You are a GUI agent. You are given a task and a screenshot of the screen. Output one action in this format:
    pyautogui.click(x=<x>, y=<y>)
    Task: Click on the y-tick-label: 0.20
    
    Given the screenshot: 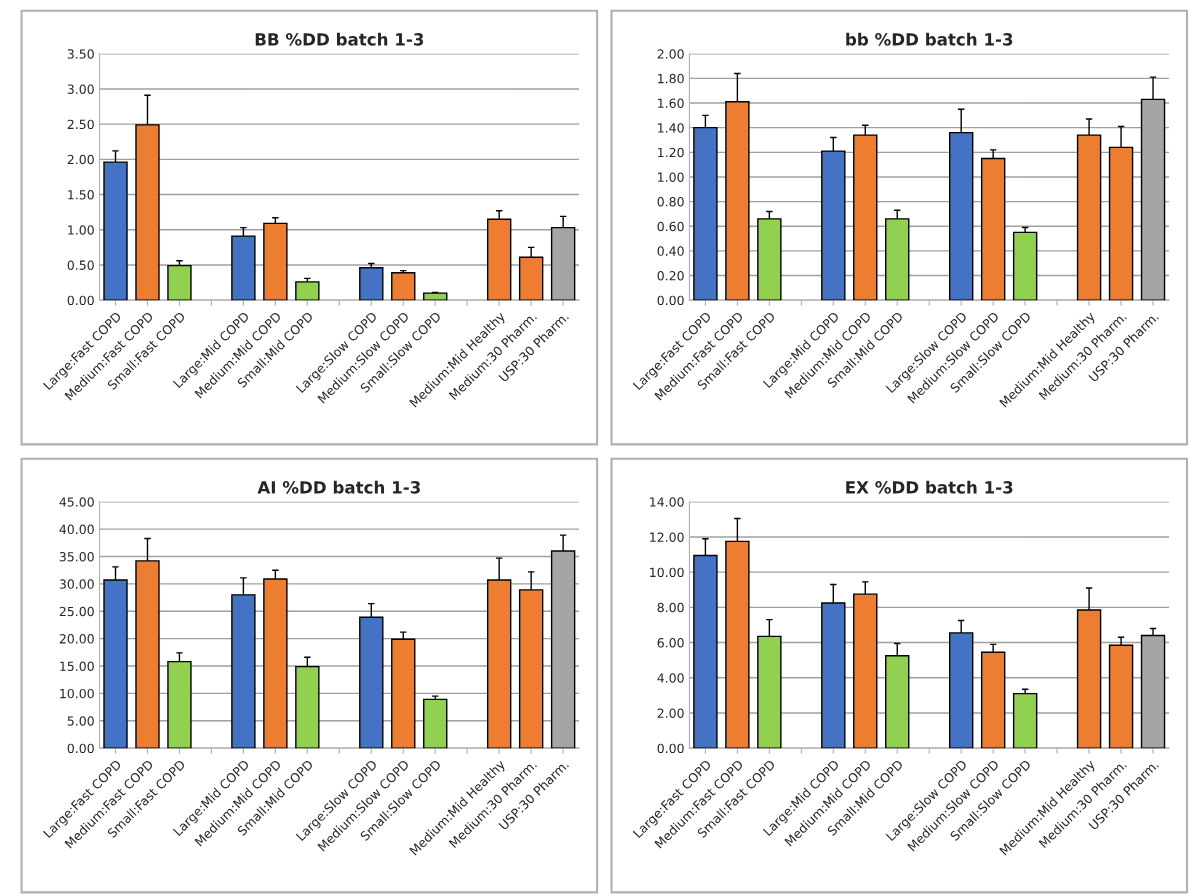 What is the action you would take?
    pyautogui.click(x=670, y=275)
    